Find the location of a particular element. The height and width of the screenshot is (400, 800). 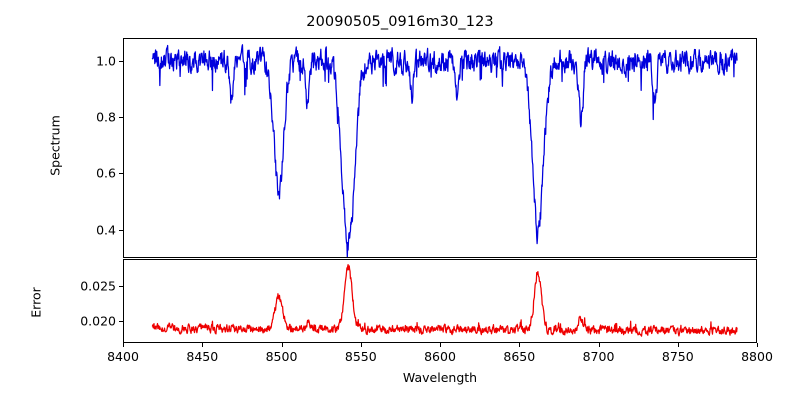

xtick-label-8: 8800 is located at coordinates (757, 356).